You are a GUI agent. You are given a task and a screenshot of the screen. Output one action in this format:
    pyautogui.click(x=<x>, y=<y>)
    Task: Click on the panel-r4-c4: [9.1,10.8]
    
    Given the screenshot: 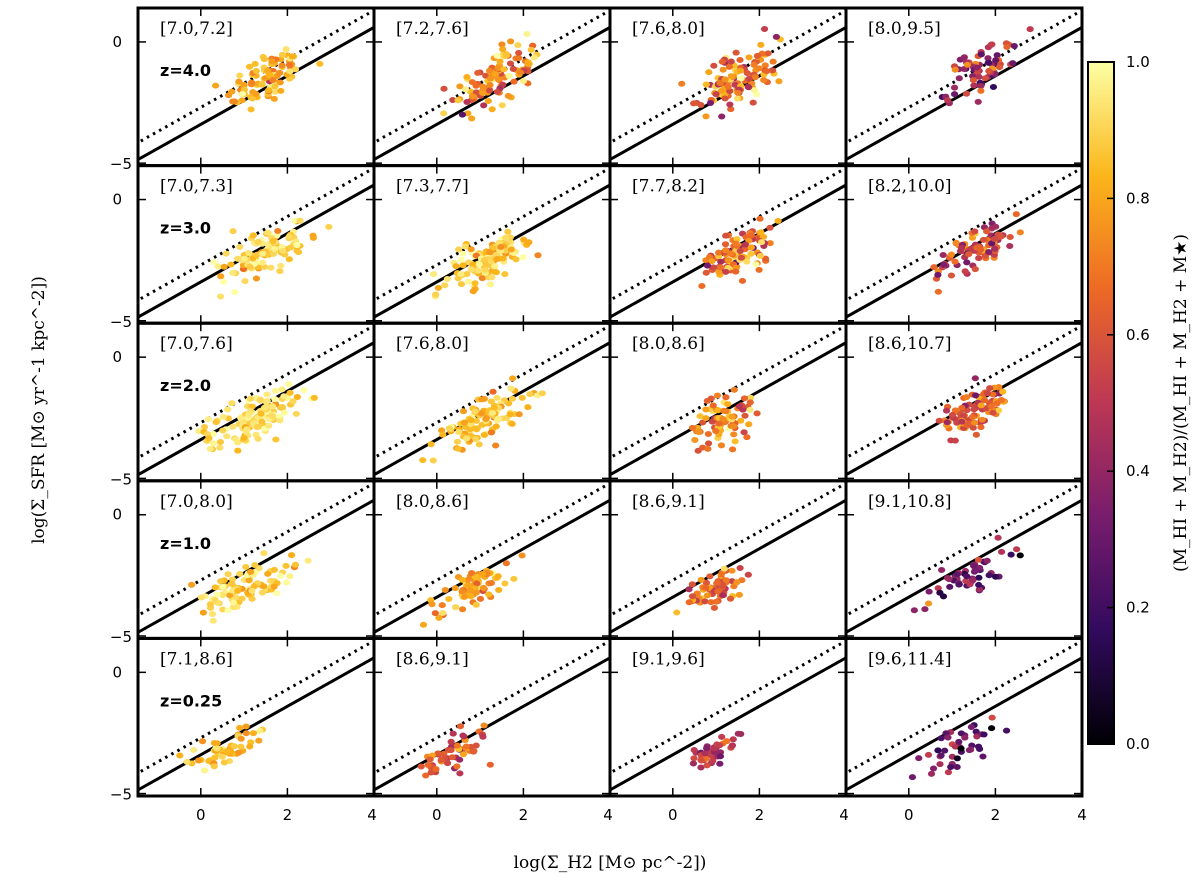 What is the action you would take?
    pyautogui.click(x=964, y=559)
    